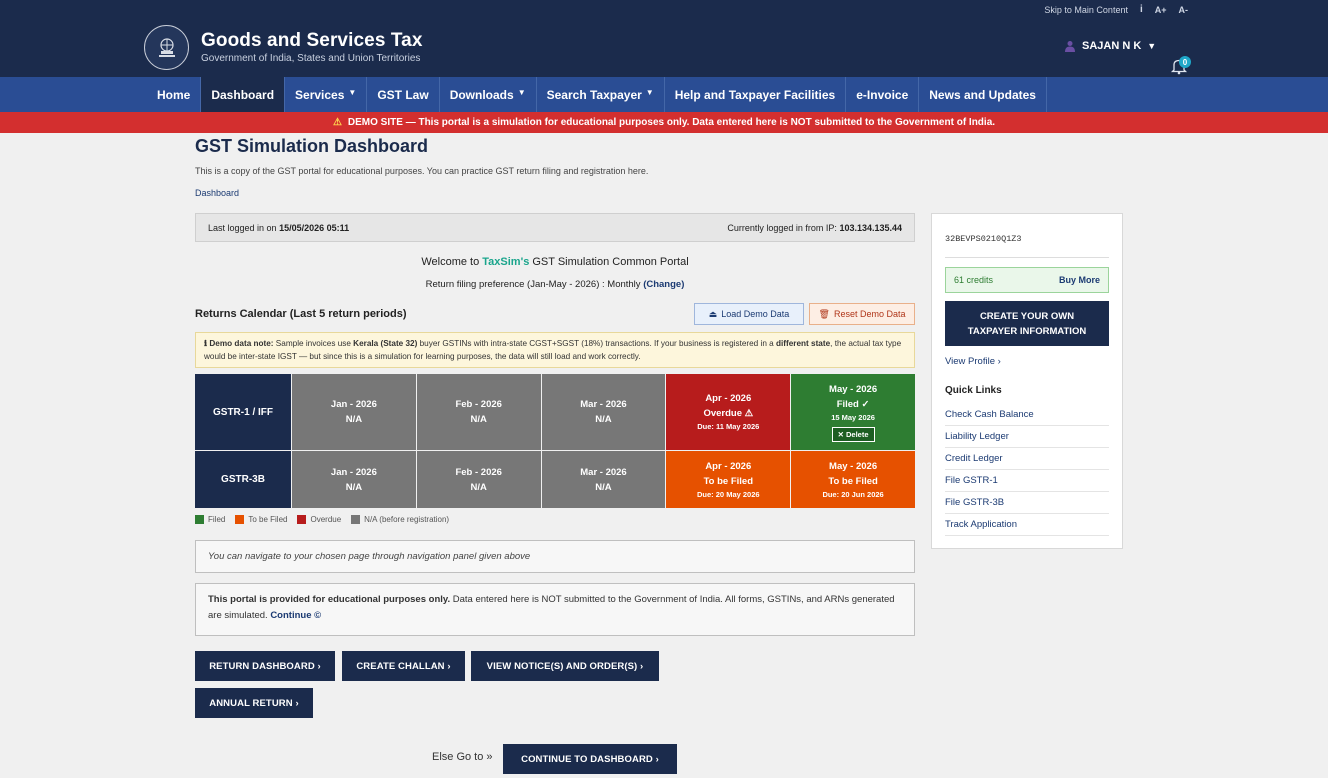 The width and height of the screenshot is (1328, 778). Describe the element at coordinates (354, 479) in the screenshot. I see `gstr3b-cell-jan: Jan - 2026 N/A` at that location.